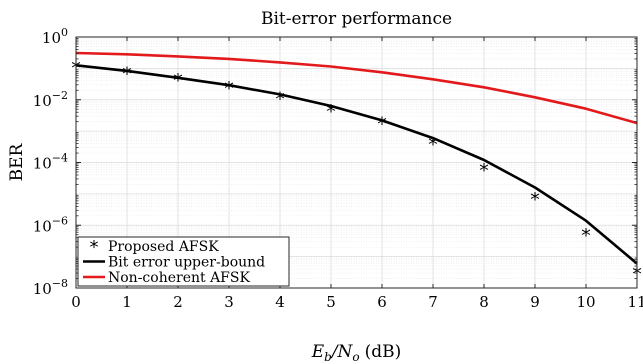 This screenshot has height=364, width=643. Describe the element at coordinates (94, 247) in the screenshot. I see `legend-swatch-proposed-afsk: *` at that location.